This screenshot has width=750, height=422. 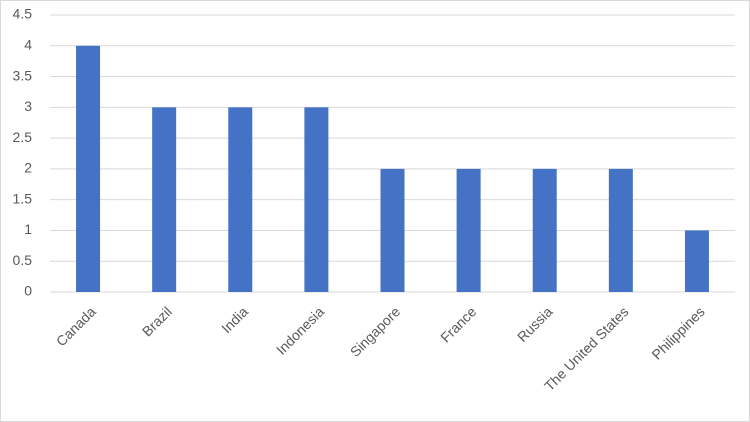 What do you see at coordinates (23, 260) in the screenshot?
I see `y-tick-label: 0.5` at bounding box center [23, 260].